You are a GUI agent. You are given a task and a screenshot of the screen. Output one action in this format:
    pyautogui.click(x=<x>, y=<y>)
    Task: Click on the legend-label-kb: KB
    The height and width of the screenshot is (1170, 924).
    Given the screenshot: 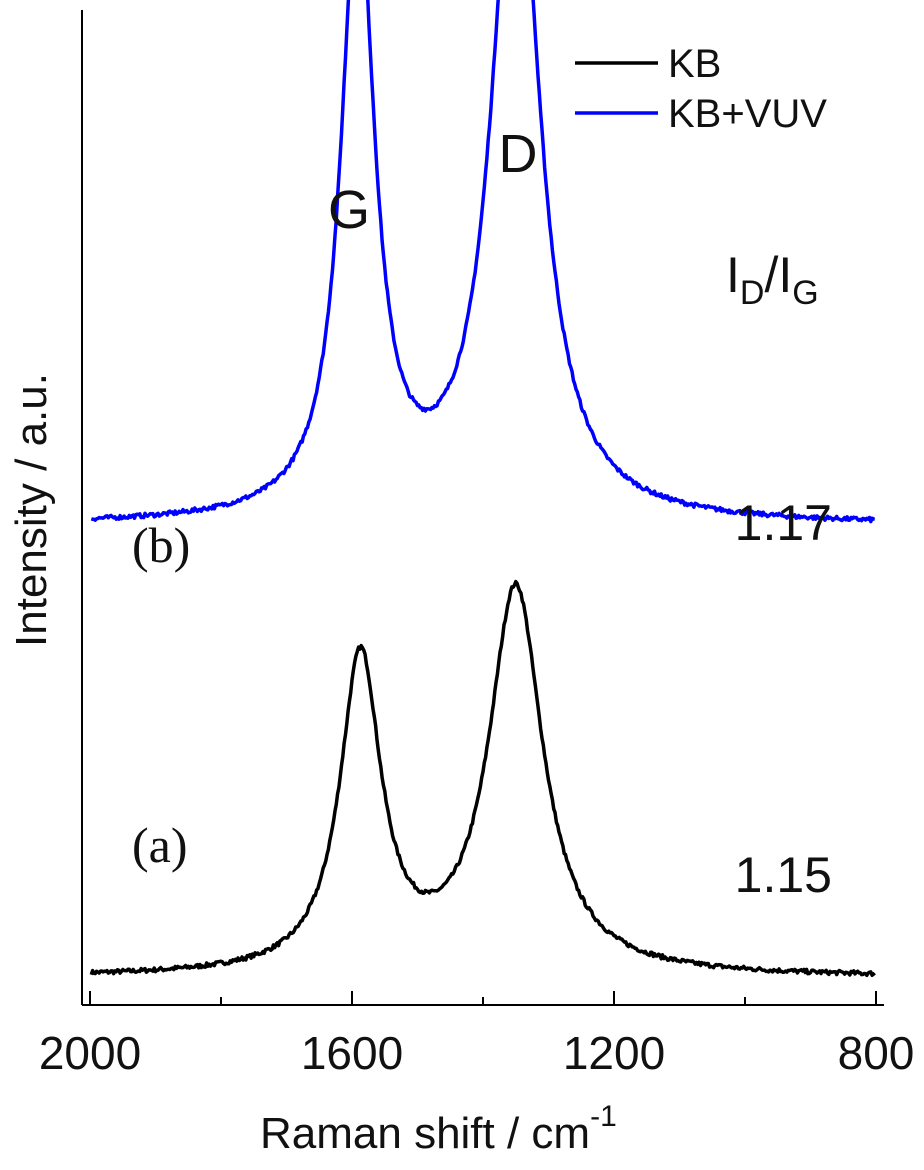 What is the action you would take?
    pyautogui.click(x=694, y=64)
    